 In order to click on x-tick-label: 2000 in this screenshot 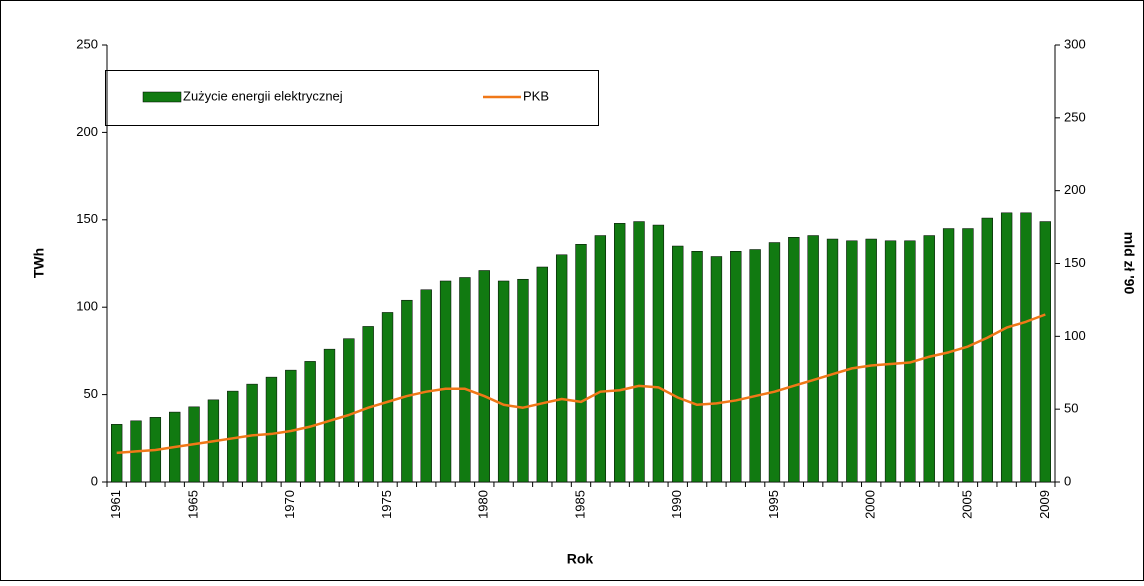, I will do `click(870, 504)`.